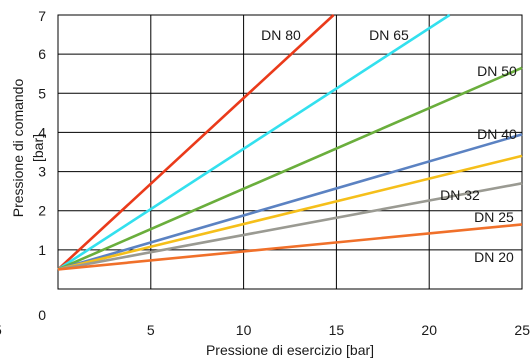 Image resolution: width=532 pixels, height=359 pixels. What do you see at coordinates (42, 211) in the screenshot?
I see `y-tick-label: 2` at bounding box center [42, 211].